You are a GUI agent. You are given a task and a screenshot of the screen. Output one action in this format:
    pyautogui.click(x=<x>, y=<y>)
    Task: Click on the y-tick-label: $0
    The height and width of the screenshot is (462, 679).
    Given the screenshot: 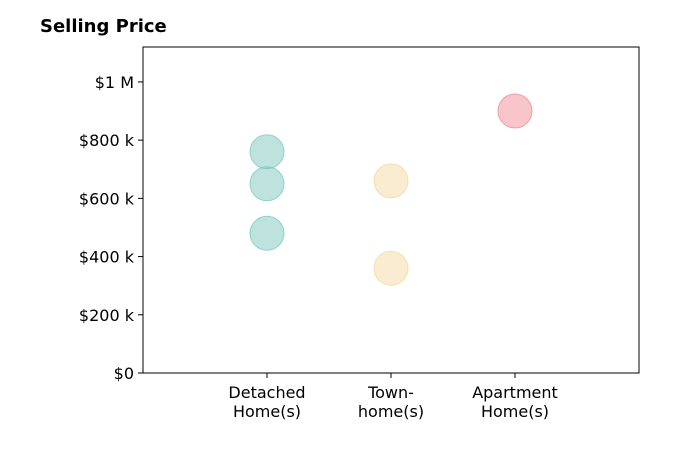 What is the action you would take?
    pyautogui.click(x=124, y=373)
    